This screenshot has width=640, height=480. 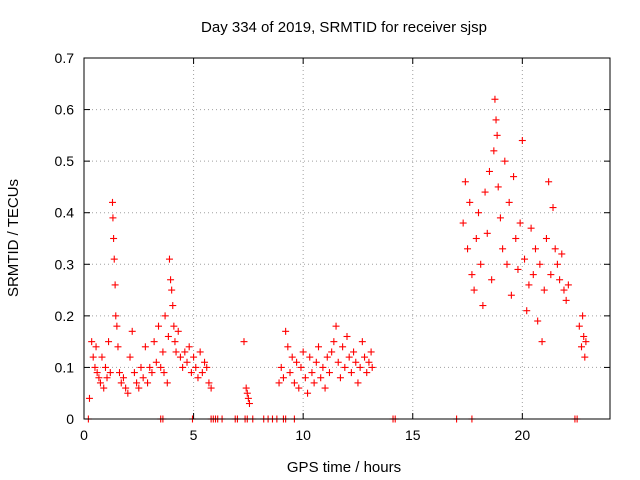 I want to click on y-axis-label: SRMTID / TECUs, so click(x=13, y=238).